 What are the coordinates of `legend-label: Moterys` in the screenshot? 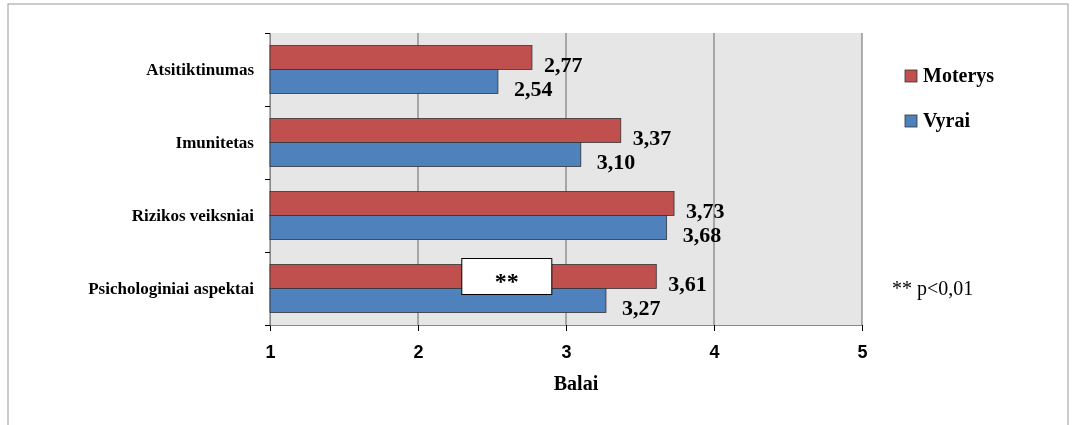 It's located at (959, 75).